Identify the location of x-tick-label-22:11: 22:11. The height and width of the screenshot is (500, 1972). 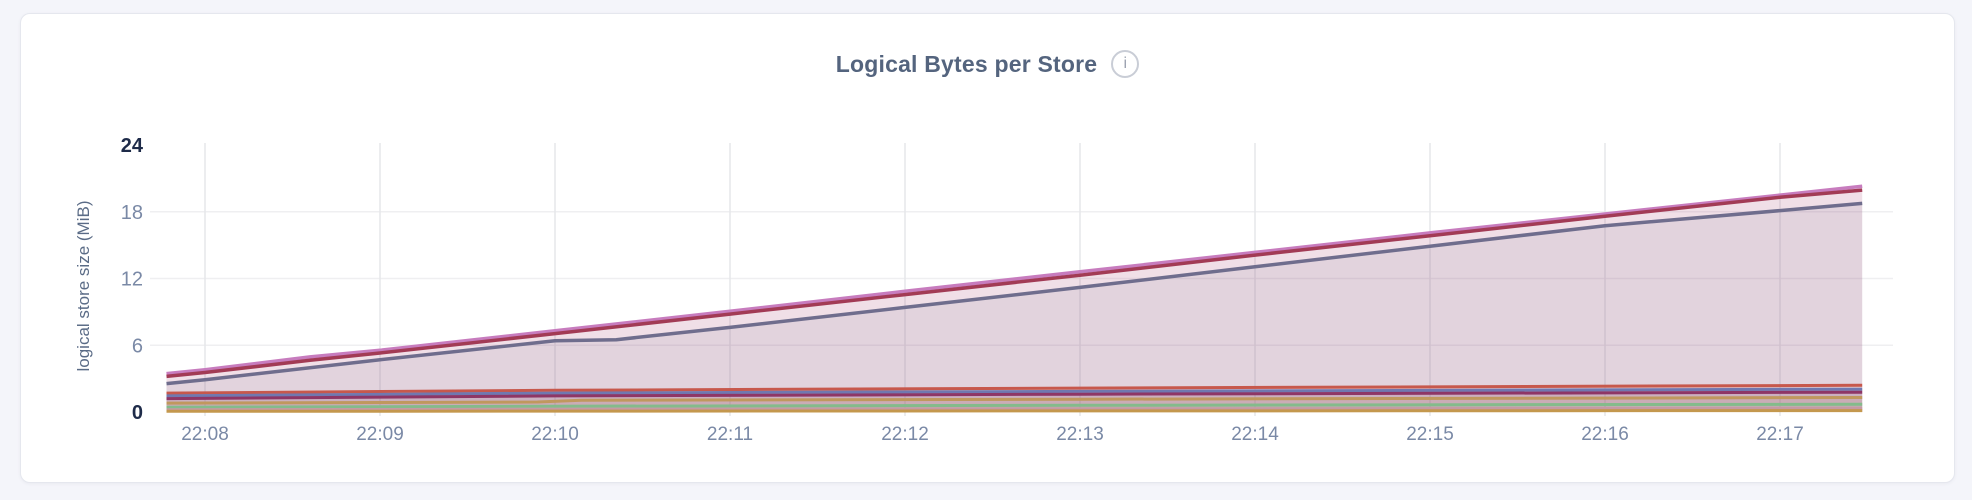
(730, 434).